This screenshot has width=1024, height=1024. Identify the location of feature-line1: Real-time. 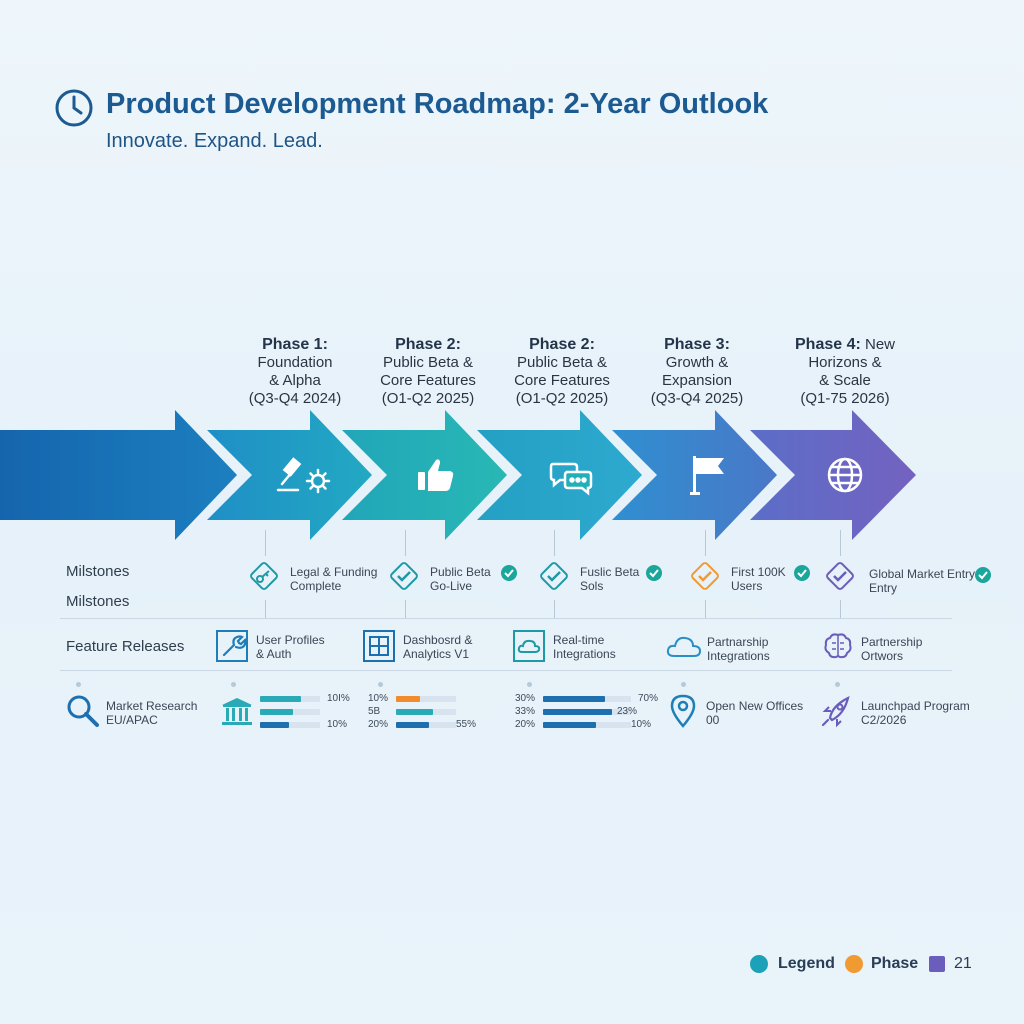
(579, 640).